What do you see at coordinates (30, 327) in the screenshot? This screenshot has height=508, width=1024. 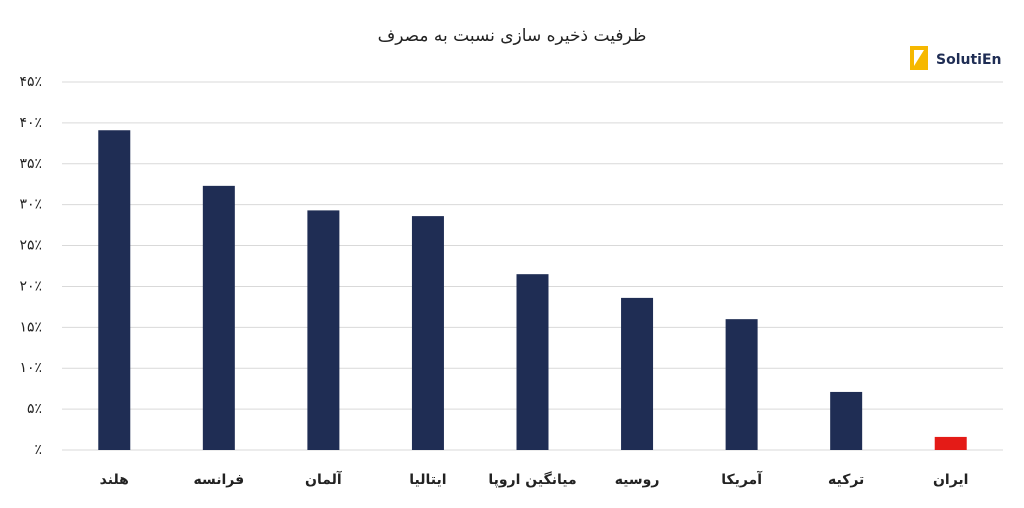 I see `y-tick-label: ۱۵٪` at bounding box center [30, 327].